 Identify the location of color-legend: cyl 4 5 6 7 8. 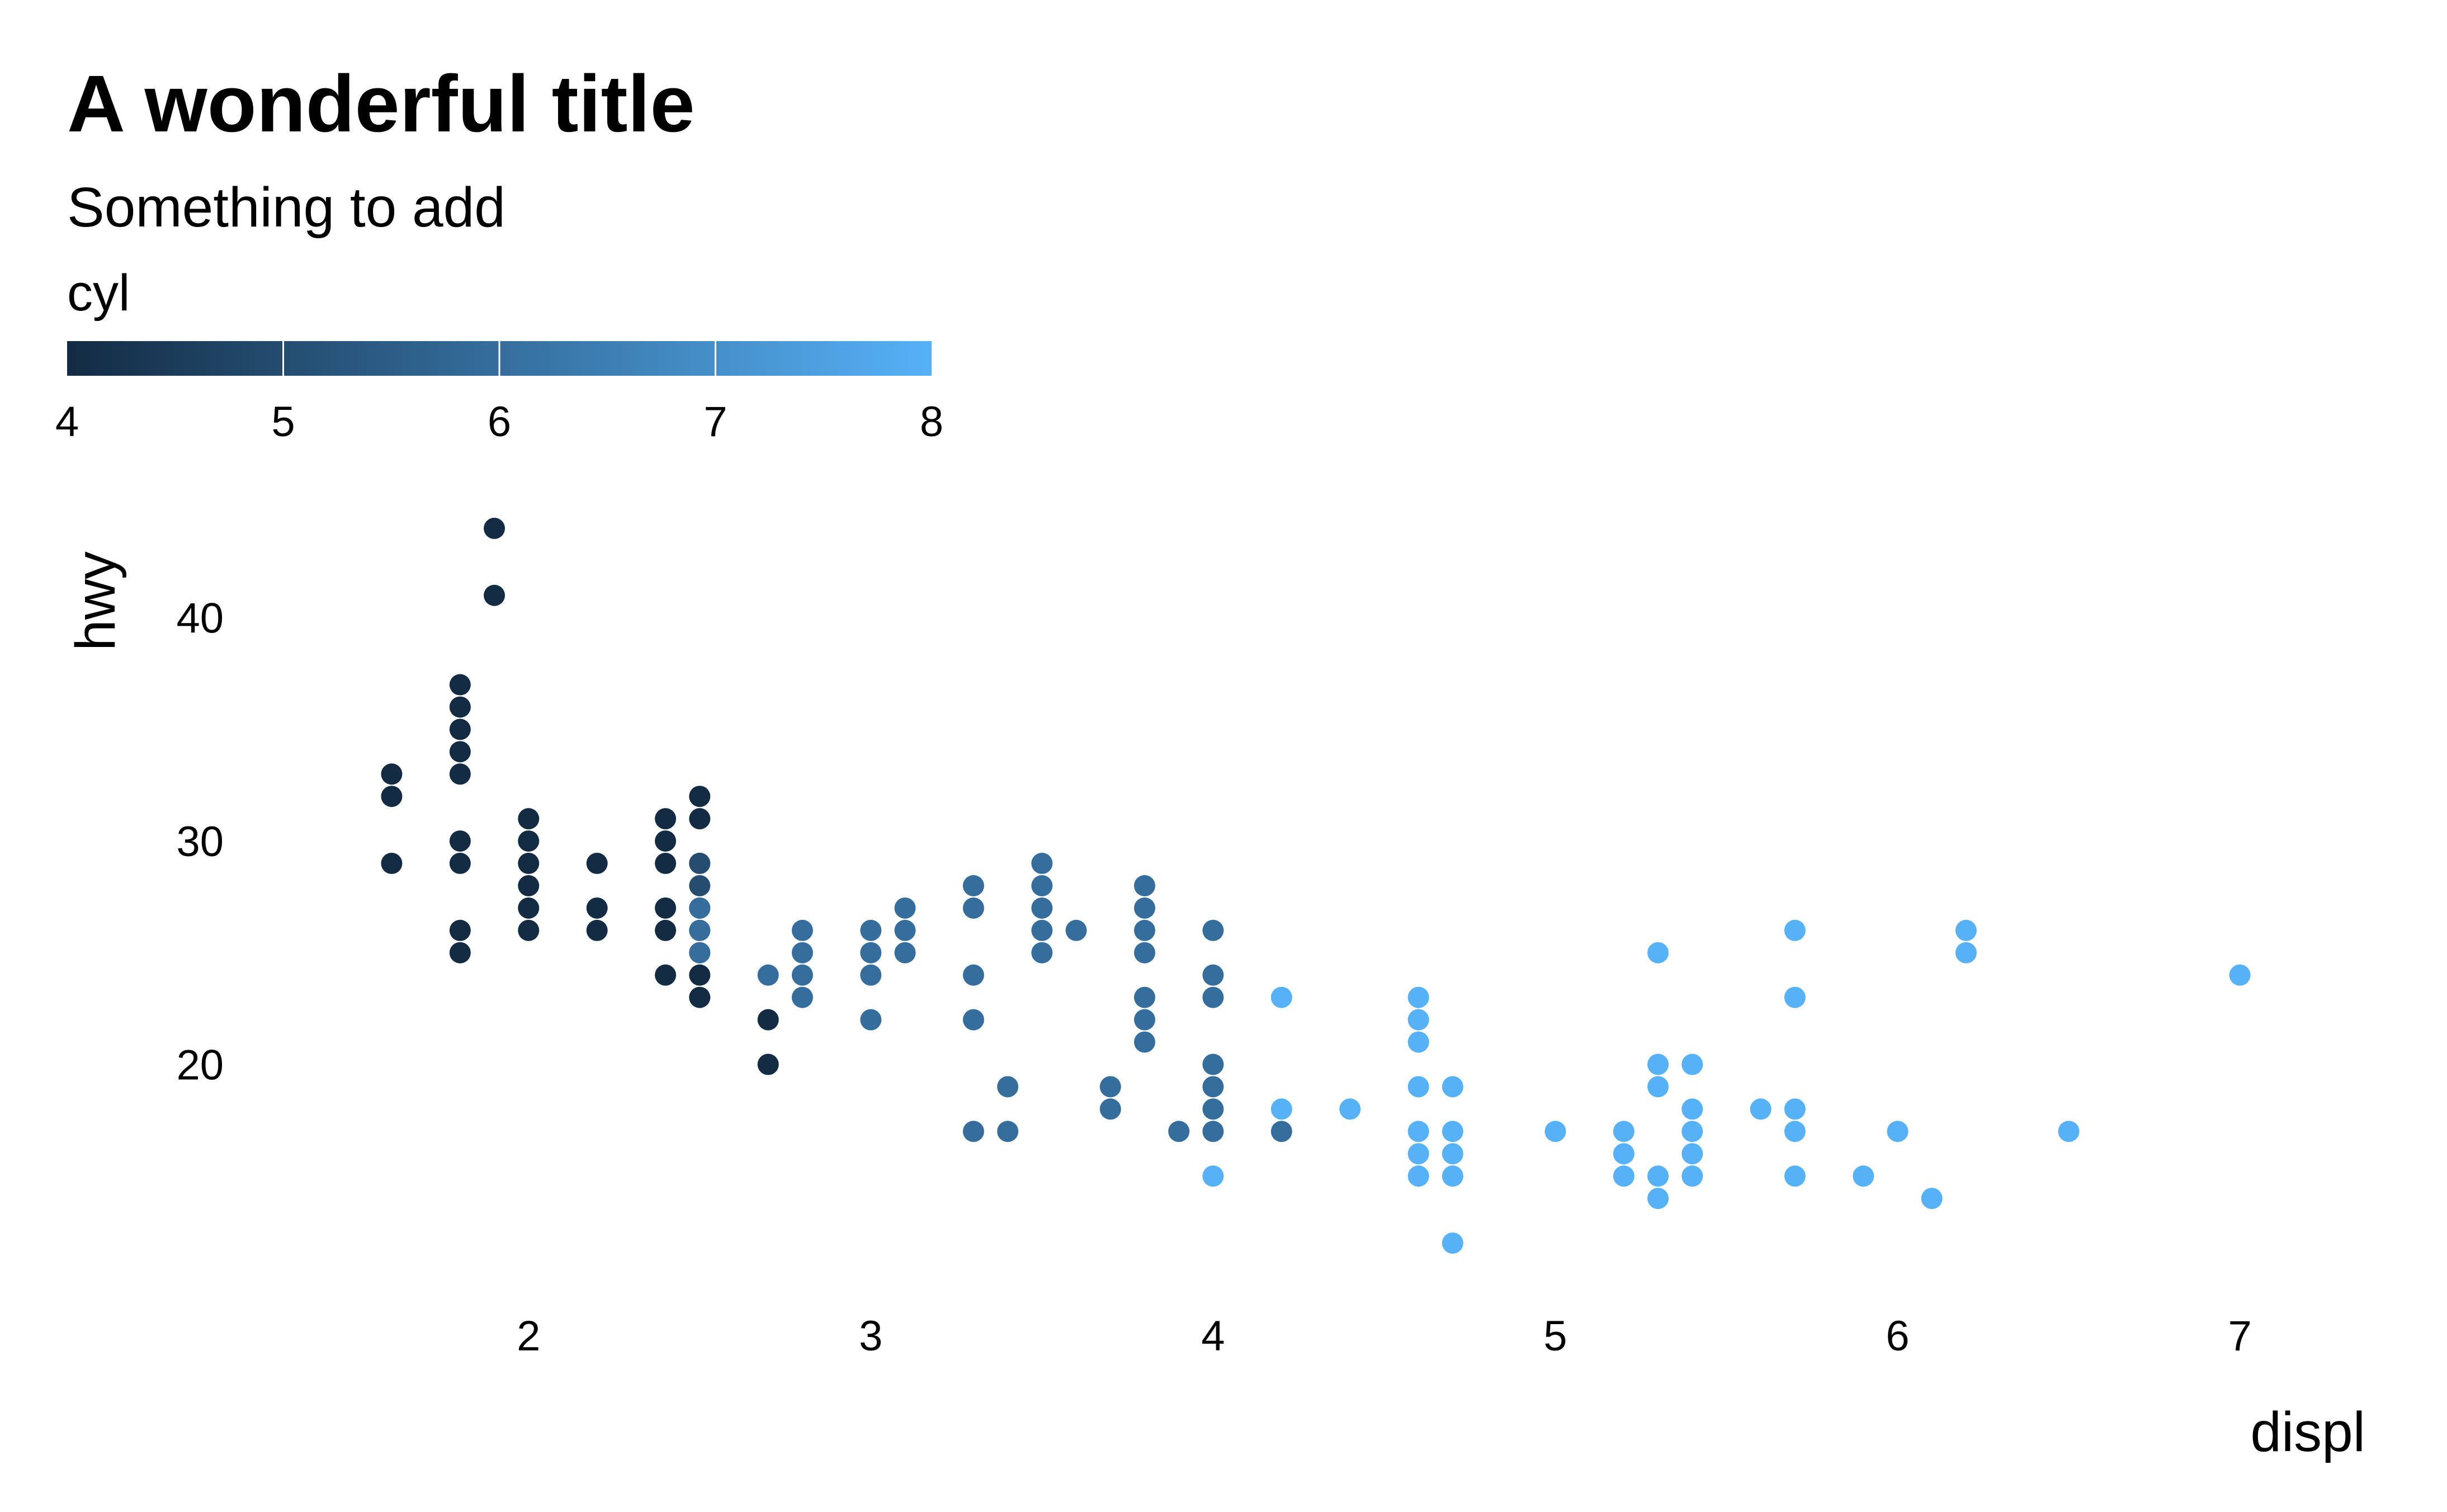
(499, 355).